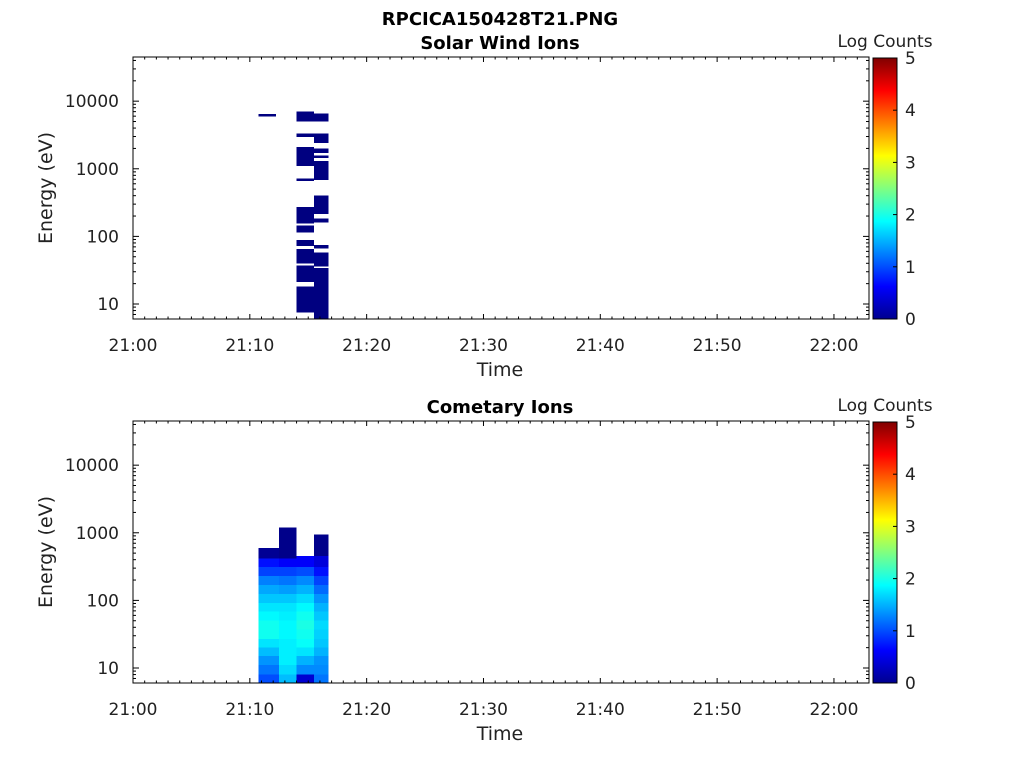  What do you see at coordinates (500, 19) in the screenshot?
I see `figure-title: RPCICA150428T21.PNG` at bounding box center [500, 19].